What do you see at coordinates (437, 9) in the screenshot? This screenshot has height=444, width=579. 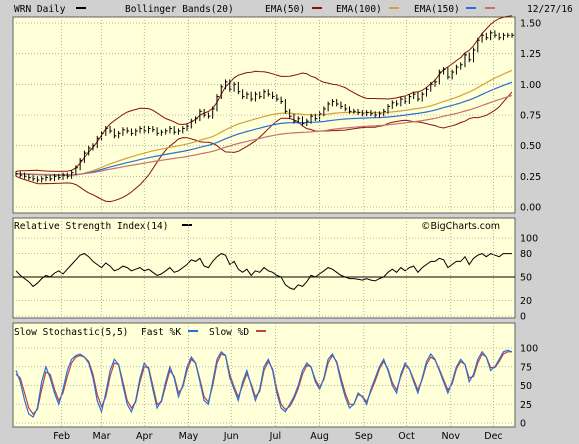 I see `legend-ema150-label: EMA(150)` at bounding box center [437, 9].